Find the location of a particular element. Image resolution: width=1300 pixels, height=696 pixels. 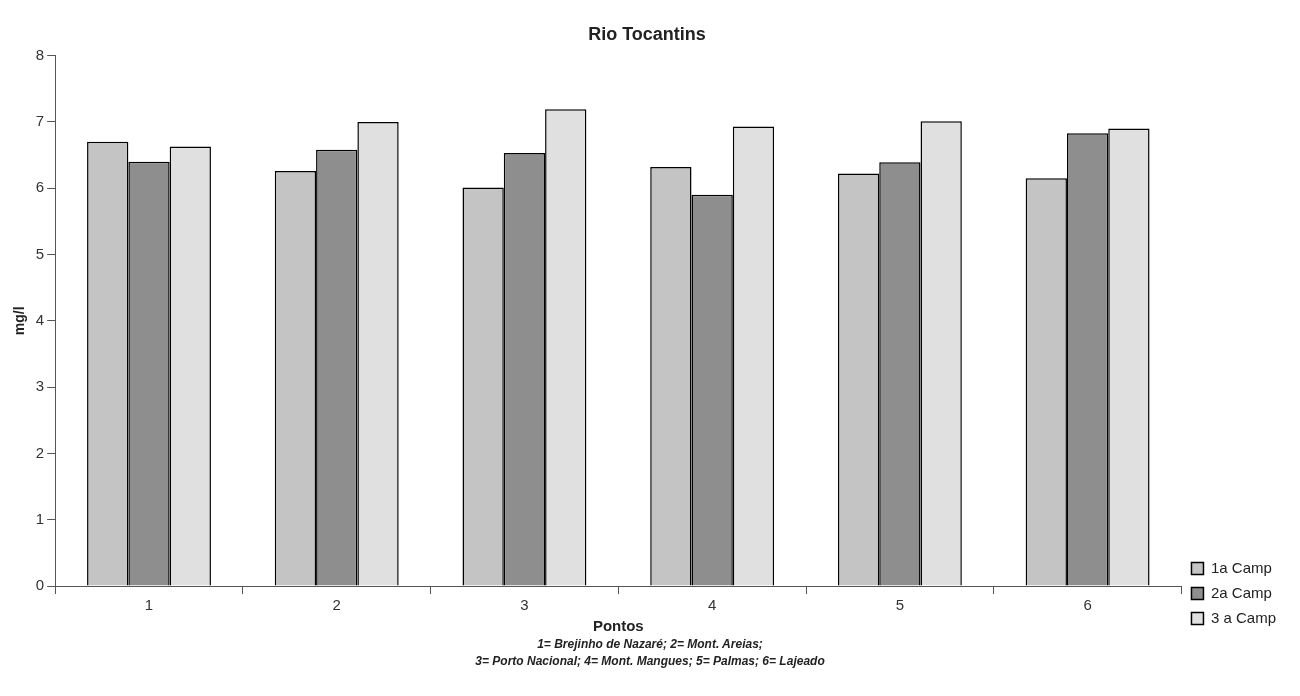

y-tick-label: 0 is located at coordinates (40, 585).